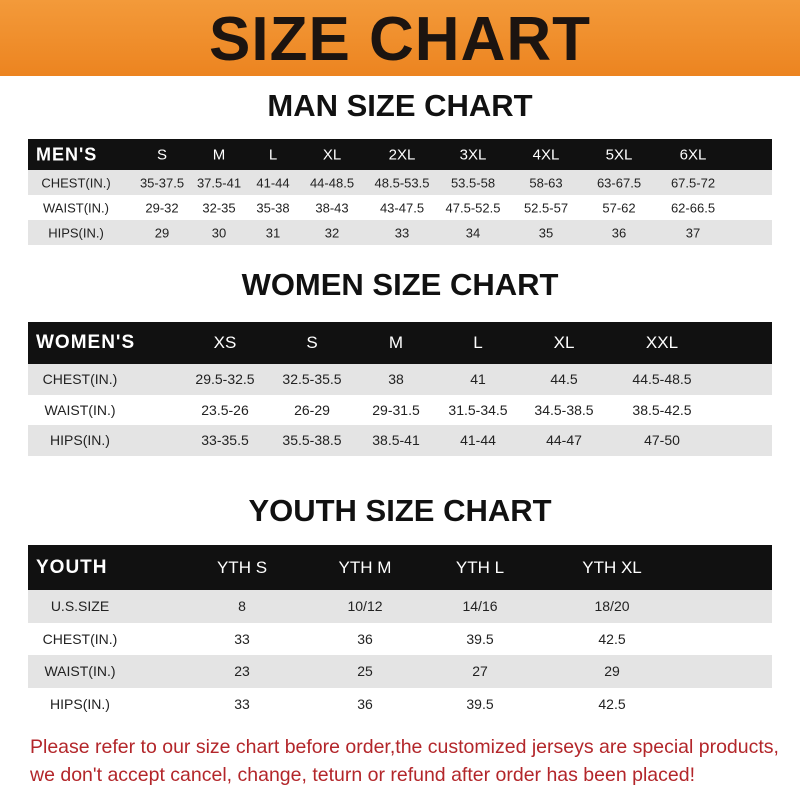 The width and height of the screenshot is (800, 800). I want to click on table-cell: 47.5-52.5, so click(473, 207).